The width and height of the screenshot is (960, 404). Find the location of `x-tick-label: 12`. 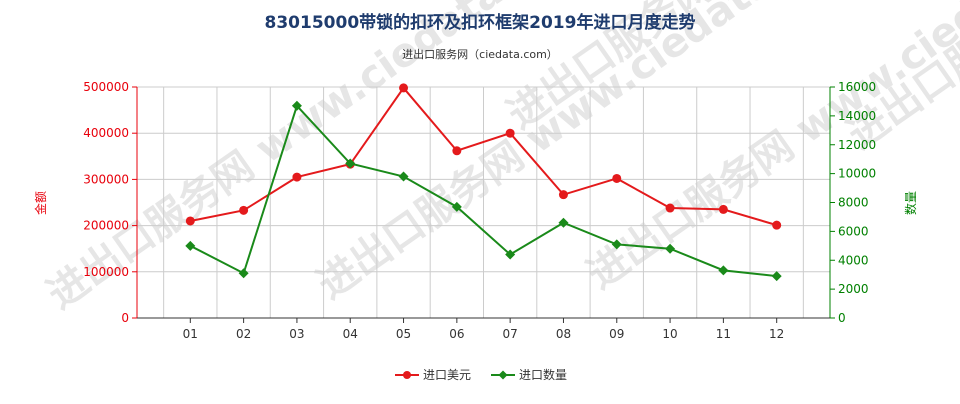

x-tick-label: 12 is located at coordinates (776, 334).